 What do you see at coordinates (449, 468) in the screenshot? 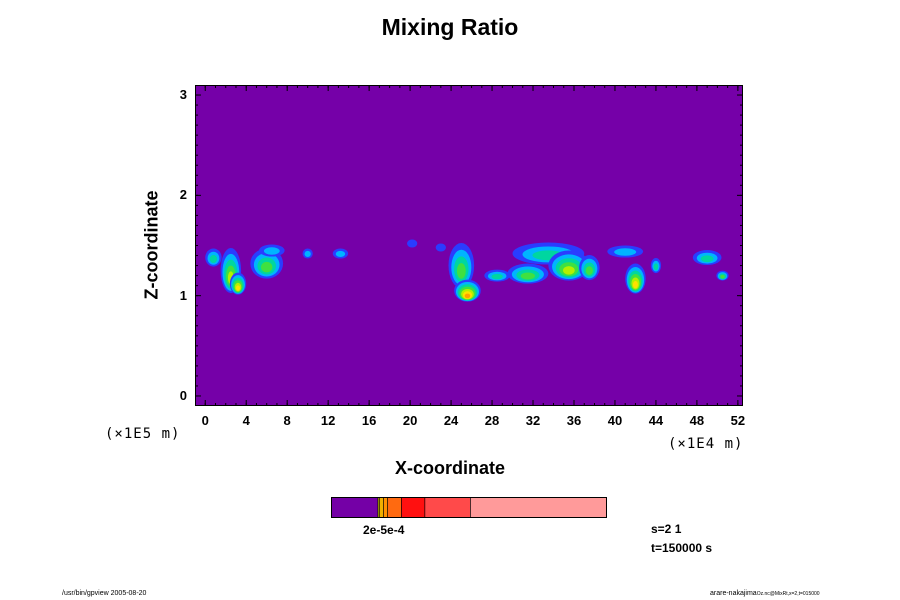
I see `x-axis-label: X-coordinate` at bounding box center [449, 468].